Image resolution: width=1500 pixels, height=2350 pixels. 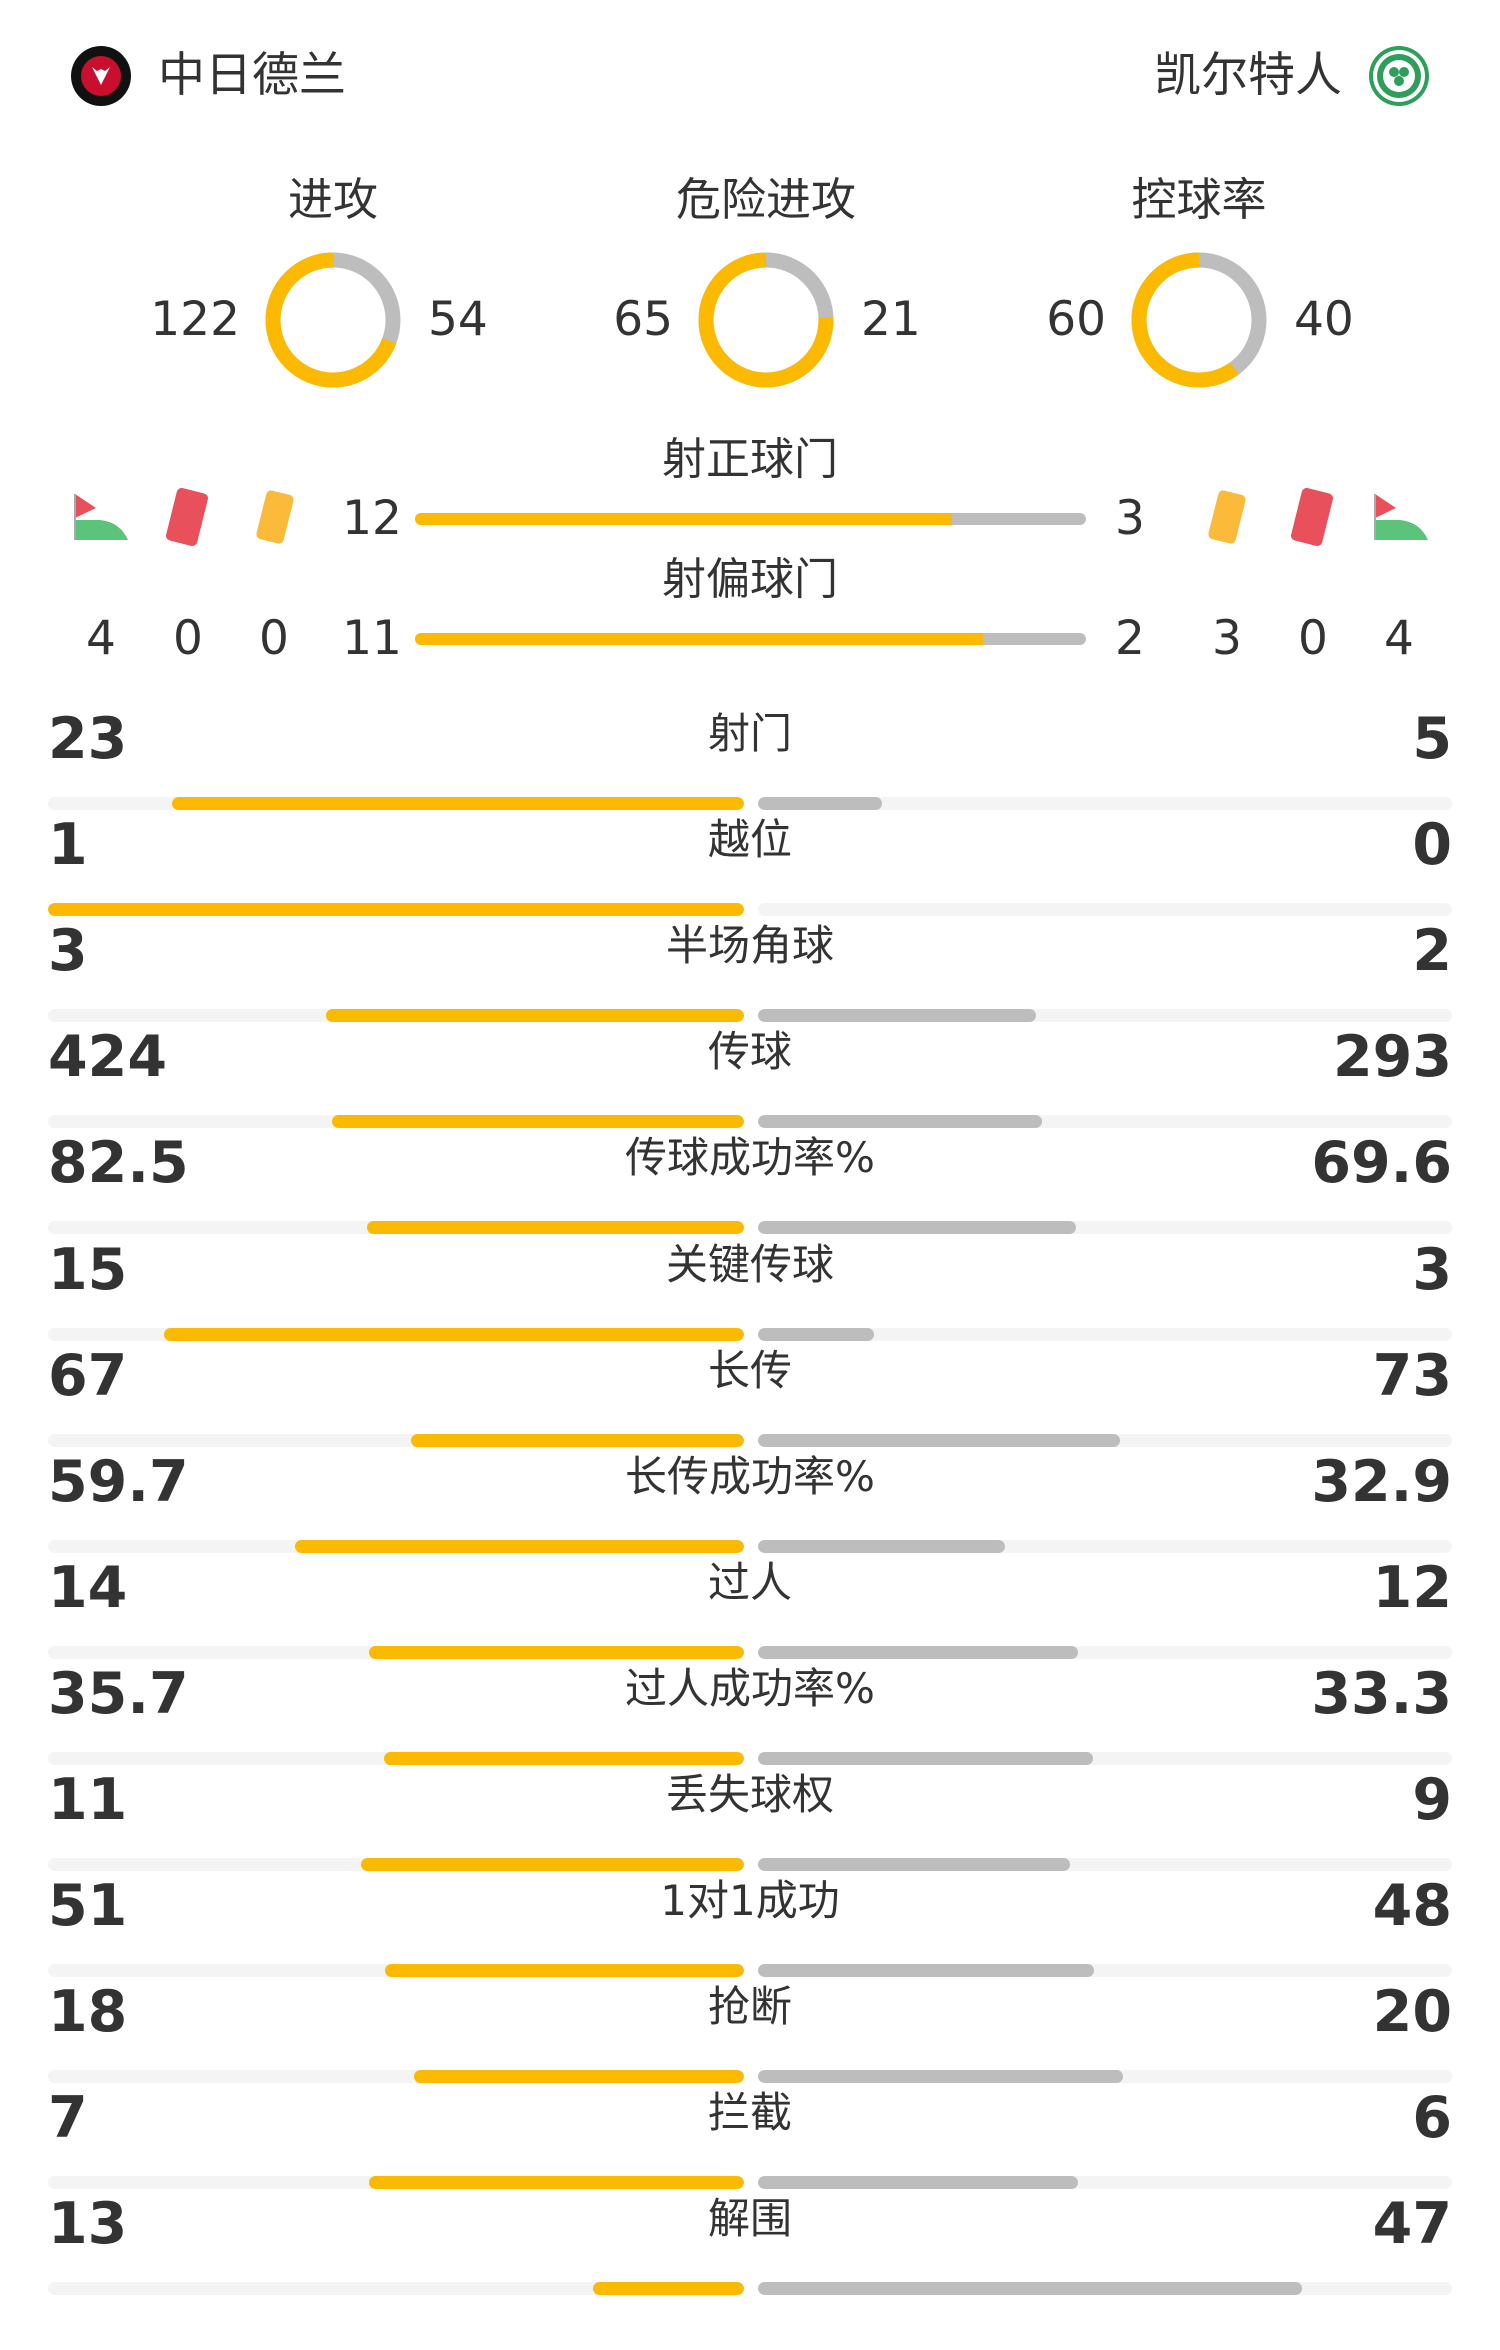 I want to click on donut-title: 危险进攻, so click(x=765, y=199).